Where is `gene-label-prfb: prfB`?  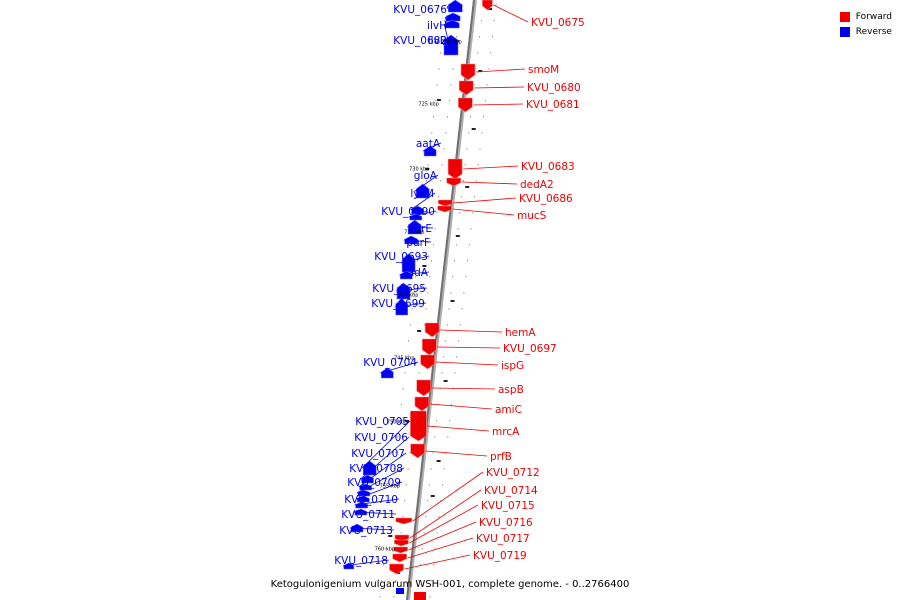 gene-label-prfb: prfB is located at coordinates (501, 457).